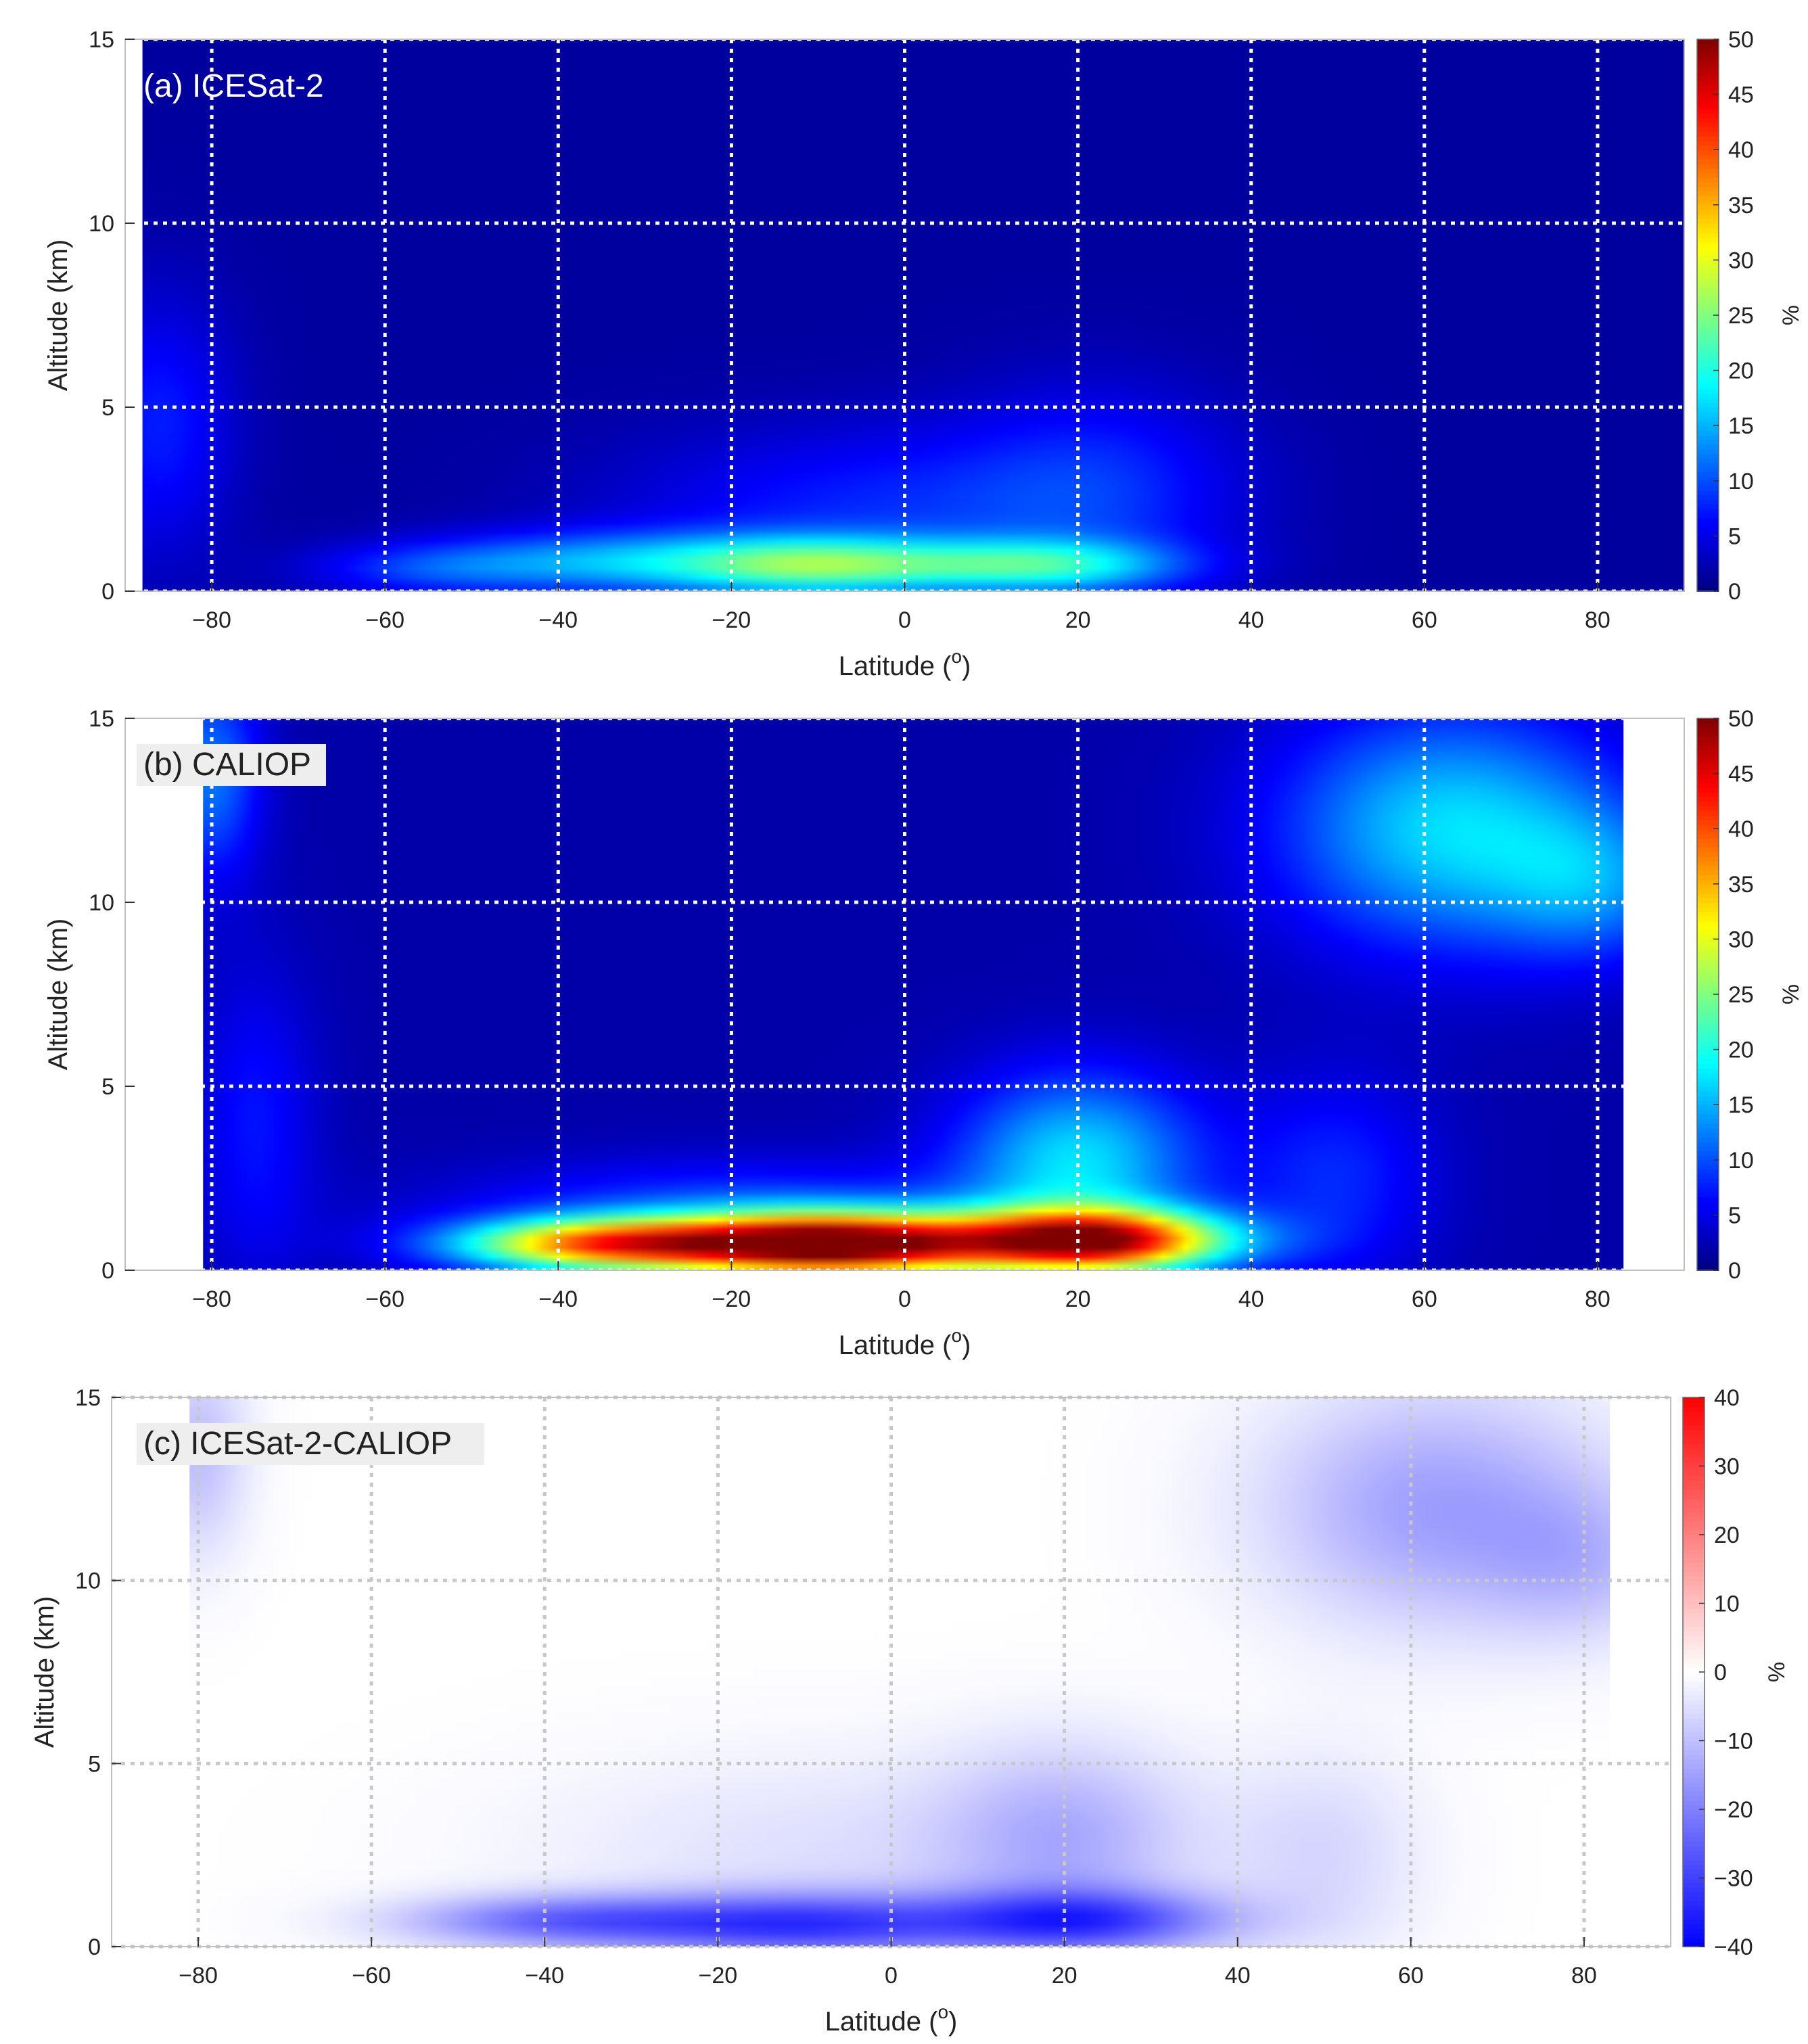 The image size is (1808, 2044). I want to click on x-tick-label: 20, so click(1078, 1299).